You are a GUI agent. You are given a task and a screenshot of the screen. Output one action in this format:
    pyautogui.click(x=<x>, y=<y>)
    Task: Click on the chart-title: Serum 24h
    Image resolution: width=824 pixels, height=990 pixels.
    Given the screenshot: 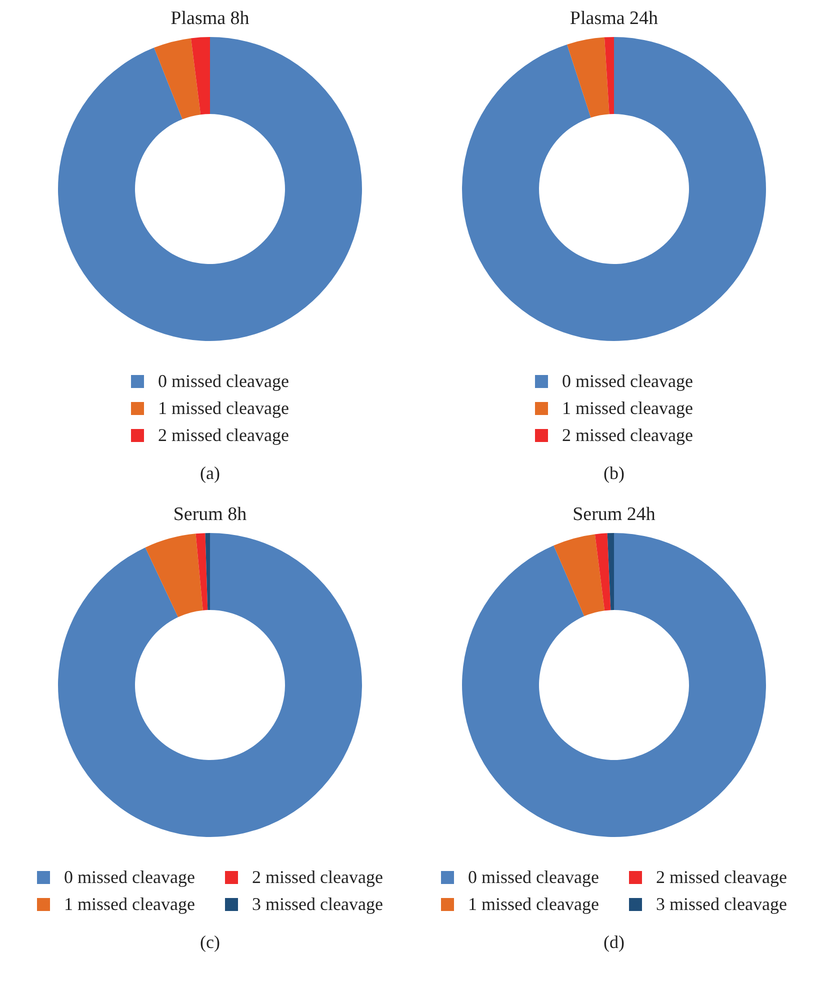 What is the action you would take?
    pyautogui.click(x=614, y=515)
    